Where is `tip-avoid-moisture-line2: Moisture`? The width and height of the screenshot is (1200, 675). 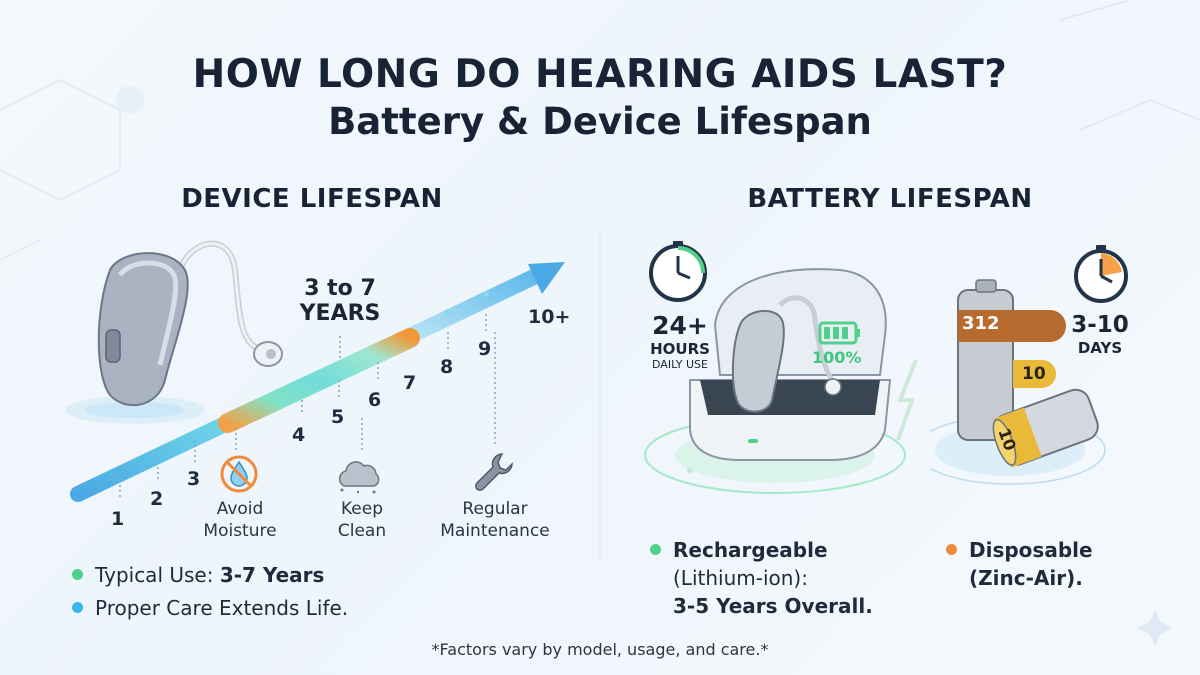 tip-avoid-moisture-line2: Moisture is located at coordinates (240, 531).